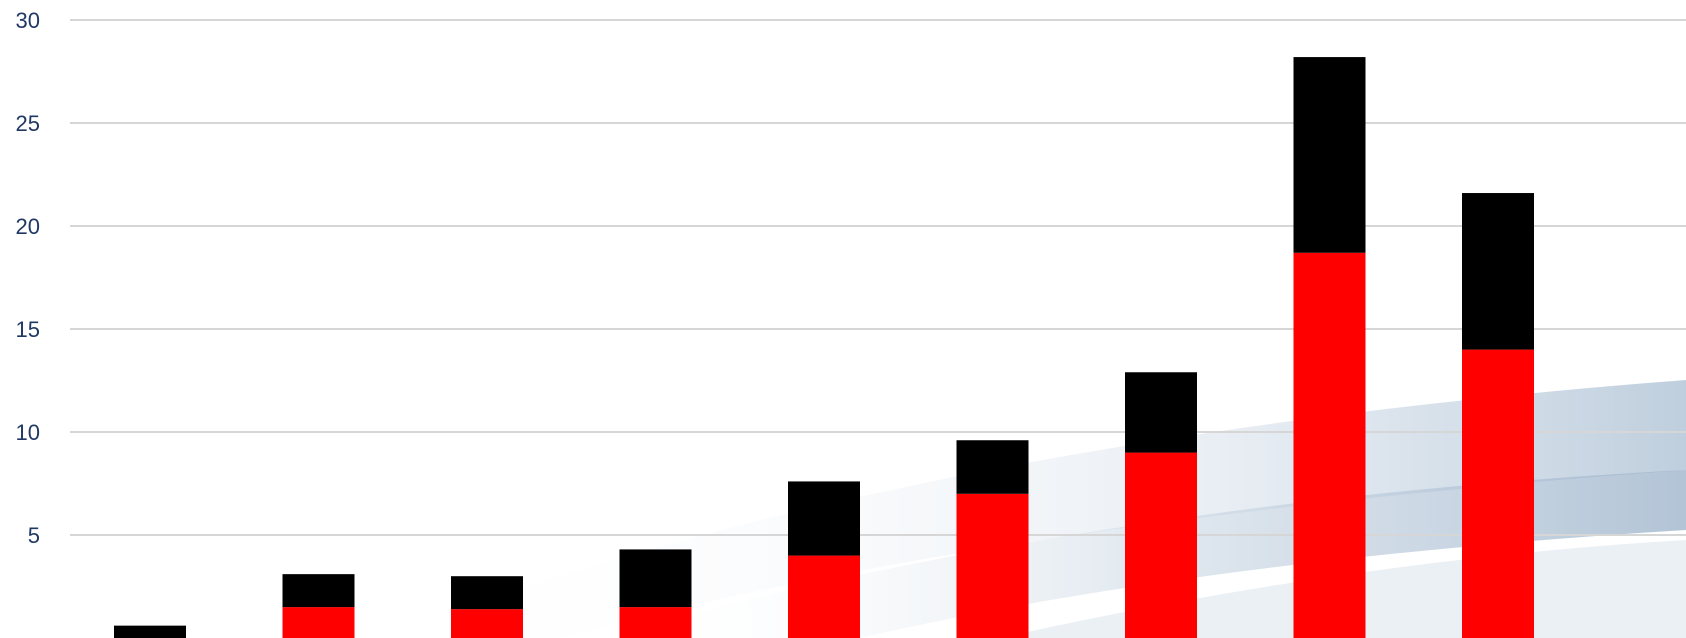 This screenshot has height=638, width=1686. Describe the element at coordinates (34, 535) in the screenshot. I see `y-tick-label: 5` at that location.